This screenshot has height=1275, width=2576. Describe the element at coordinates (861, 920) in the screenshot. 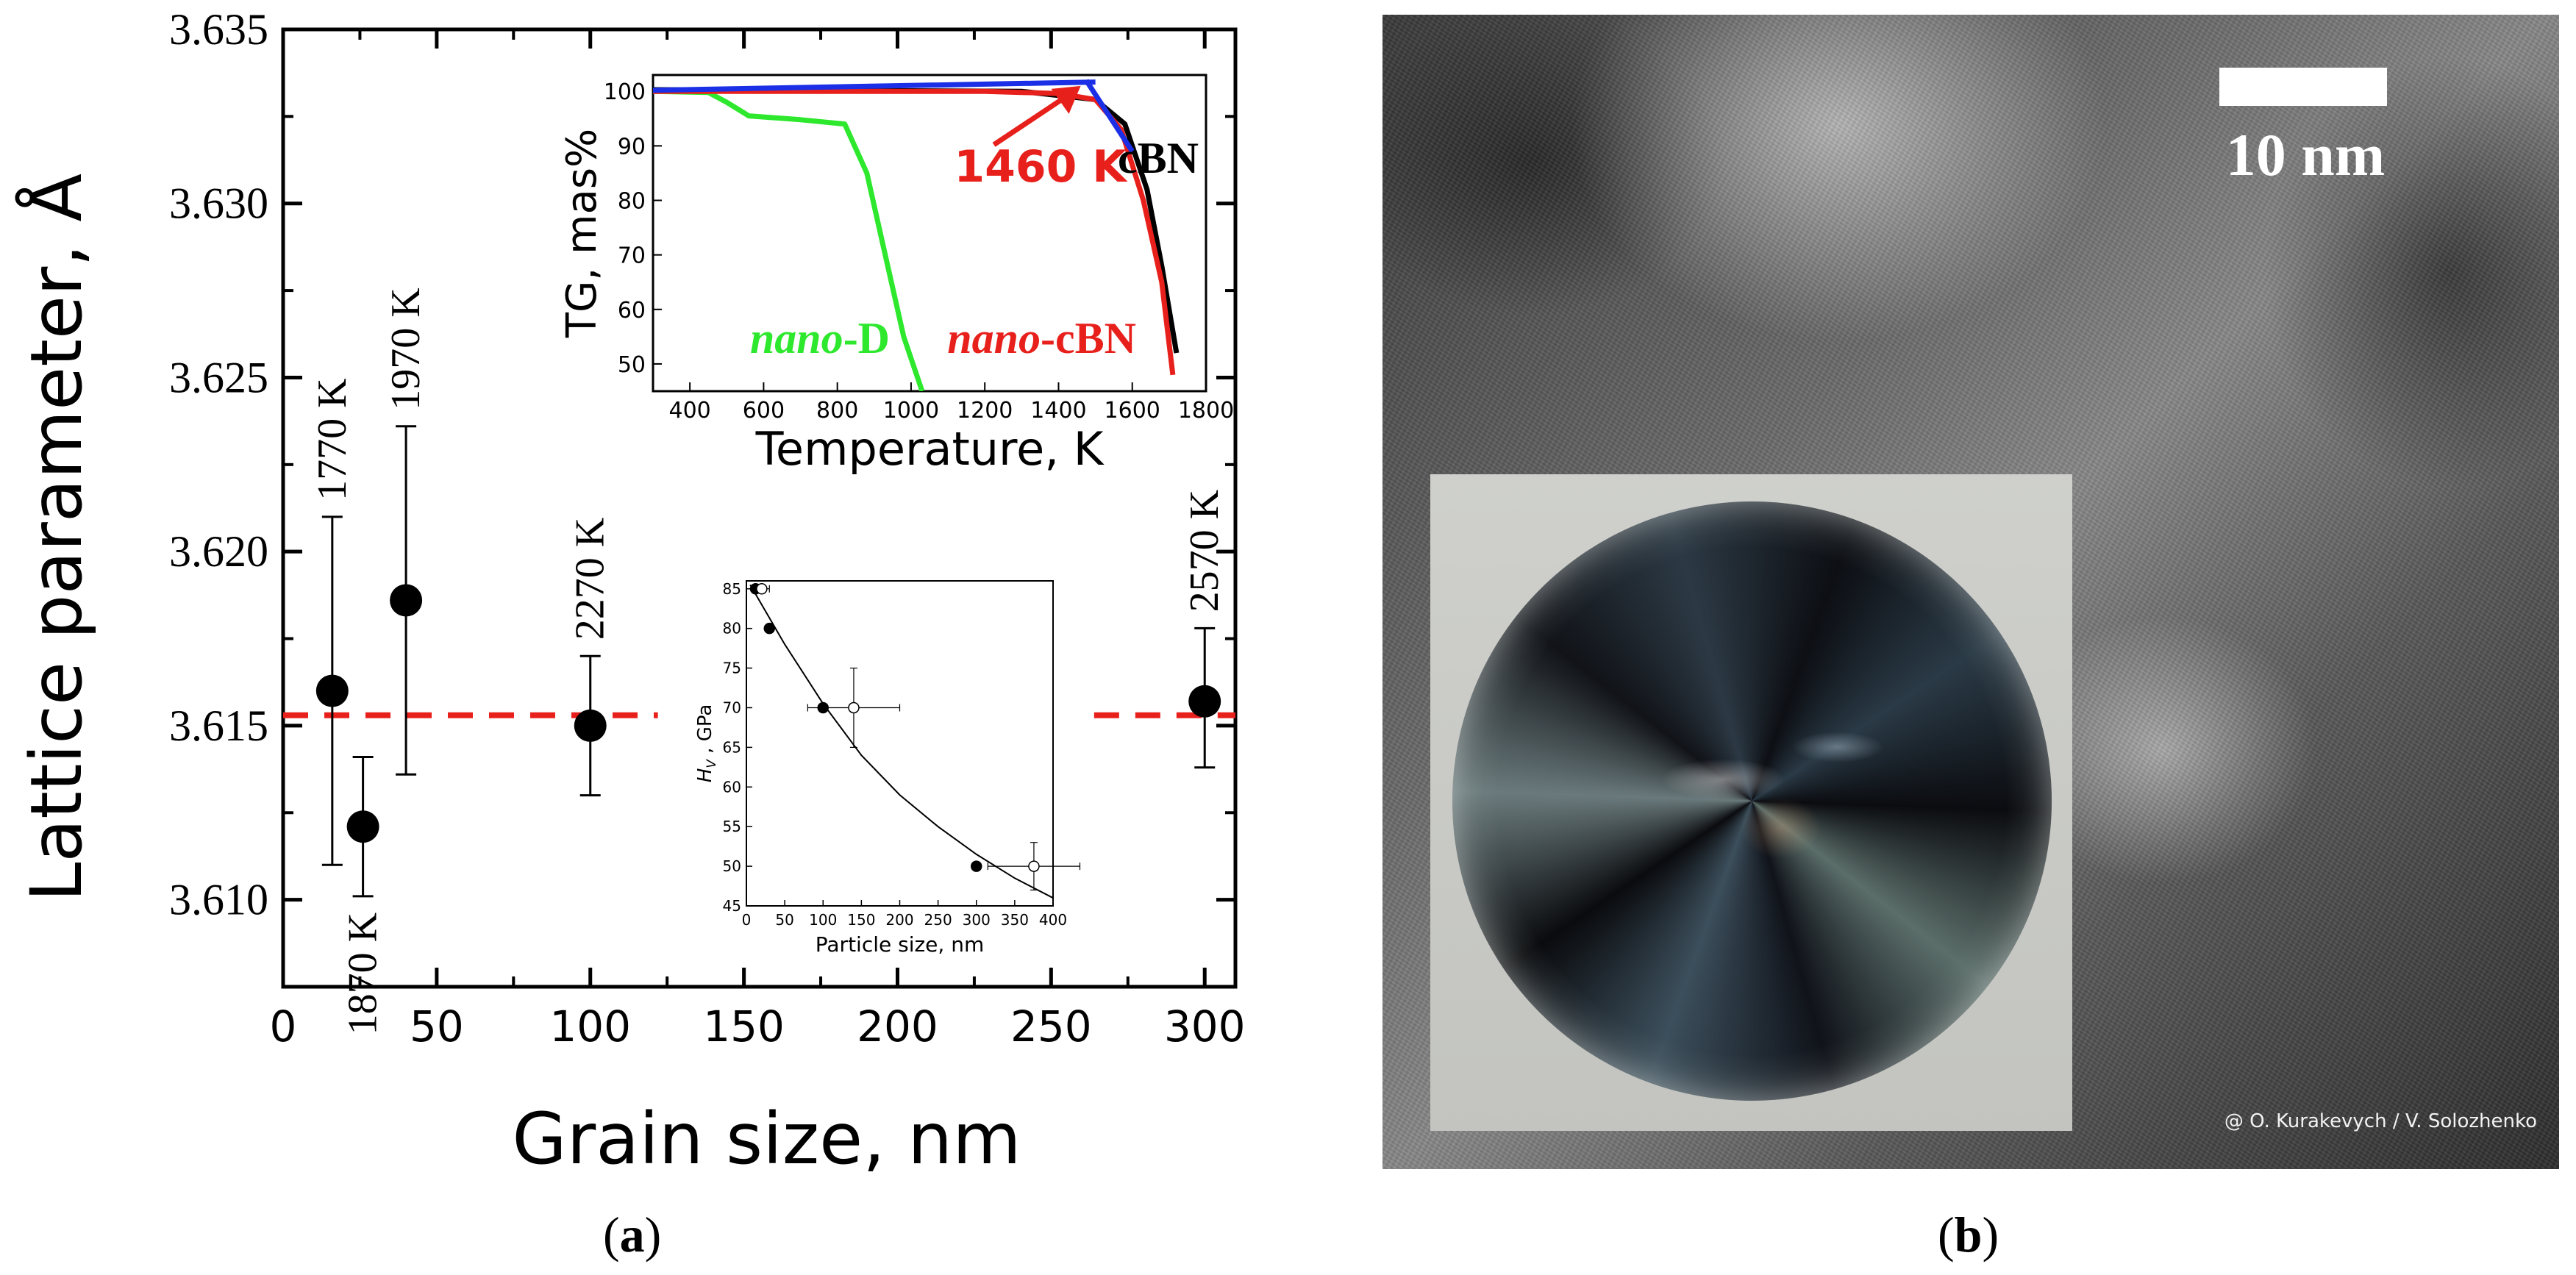

I see `hardness-x-tick-label: 150` at that location.